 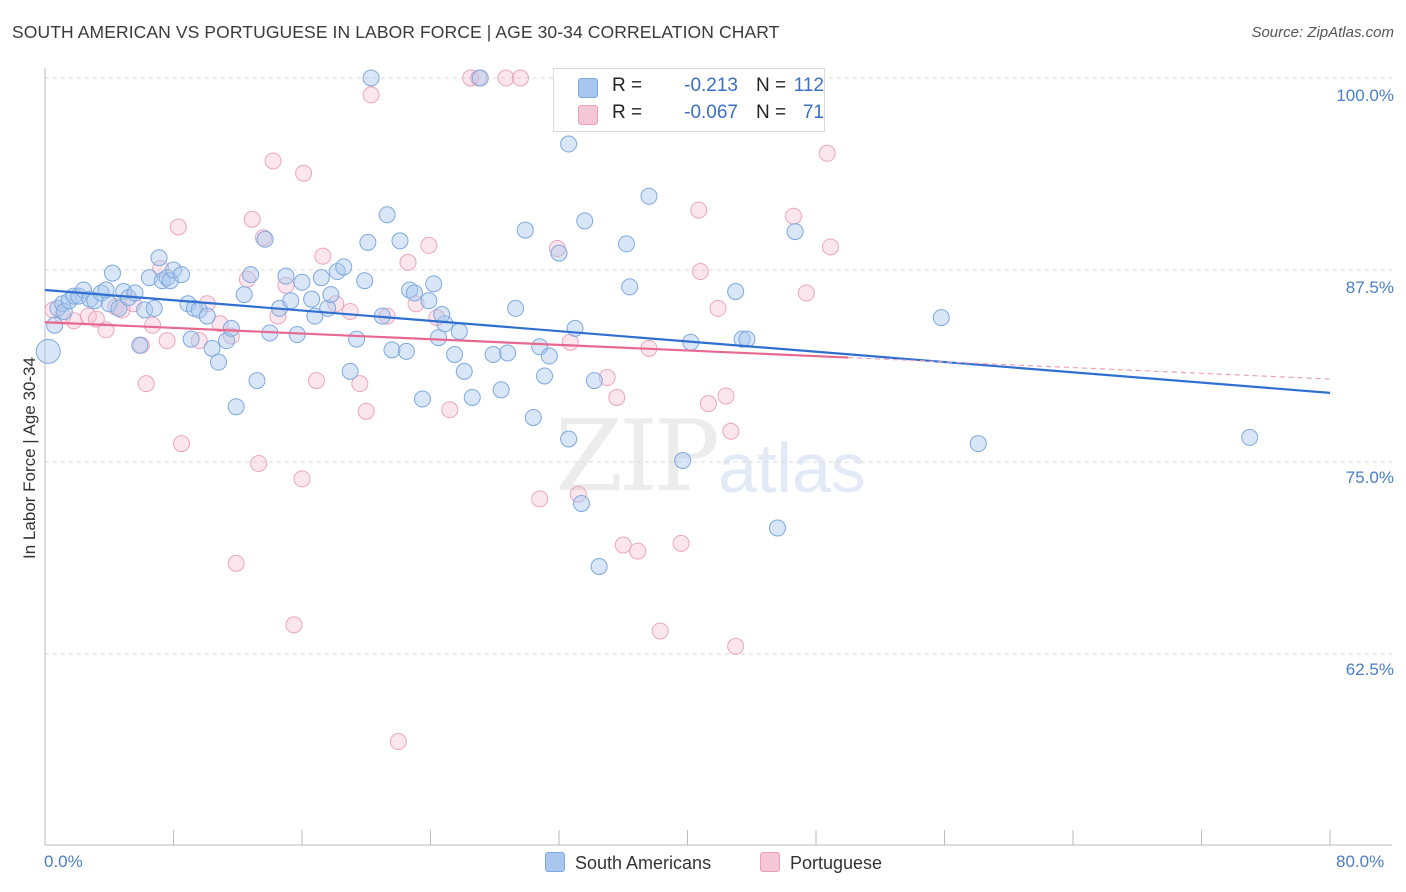 I want to click on x-tick-label: 0.0%, so click(x=63, y=861).